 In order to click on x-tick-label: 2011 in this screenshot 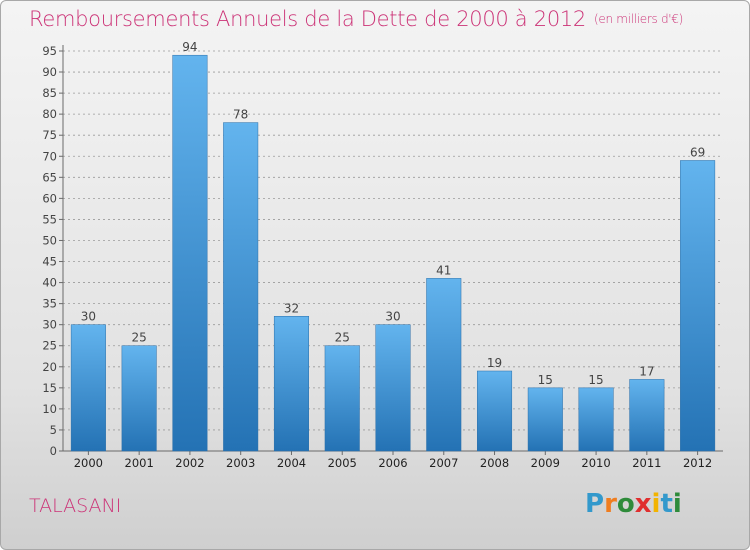, I will do `click(646, 463)`.